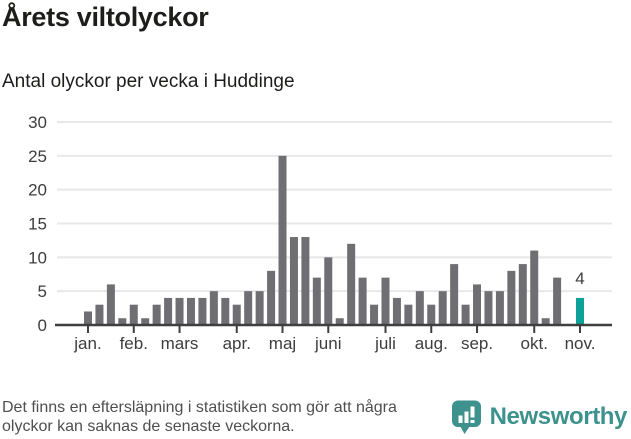 The width and height of the screenshot is (631, 439). Describe the element at coordinates (37, 122) in the screenshot. I see `svg-text: 30` at that location.